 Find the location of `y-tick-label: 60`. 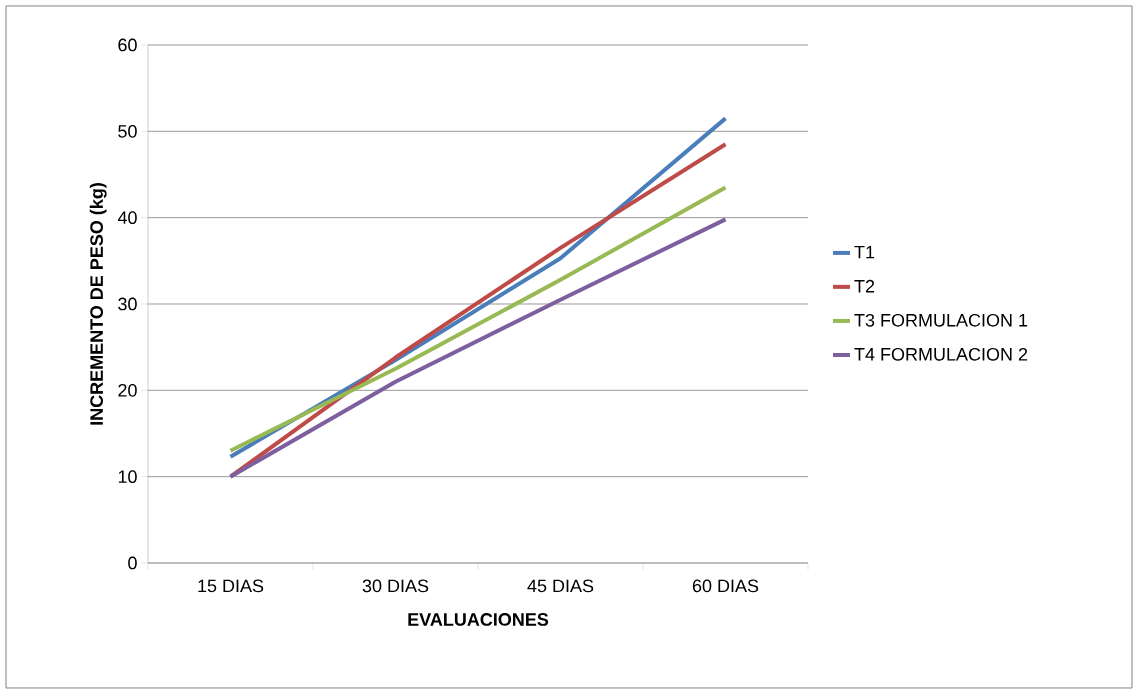

y-tick-label: 60 is located at coordinates (127, 45).